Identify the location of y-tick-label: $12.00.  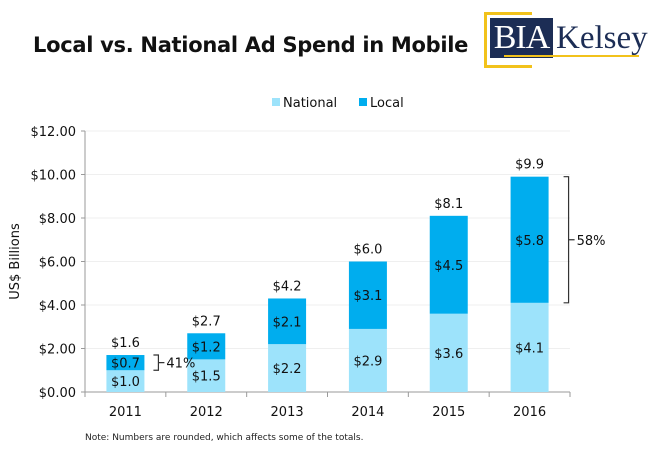
(54, 132).